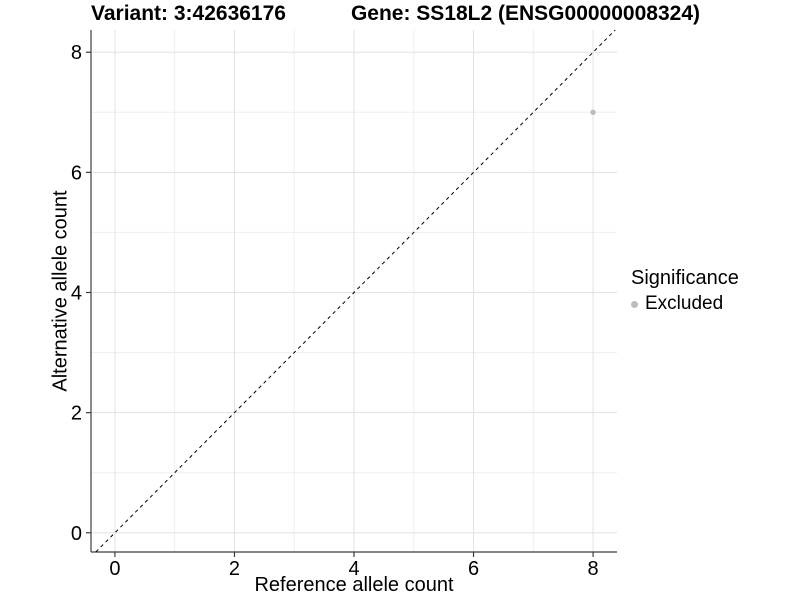  I want to click on y-tick-label-0: 0, so click(76, 534).